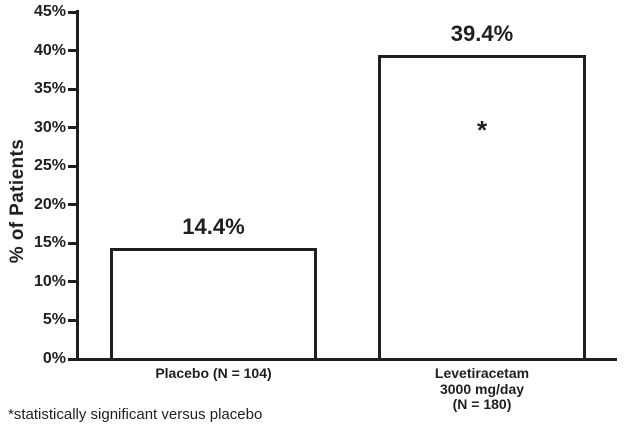  What do you see at coordinates (54, 320) in the screenshot?
I see `y-axis-tick-label: 5%` at bounding box center [54, 320].